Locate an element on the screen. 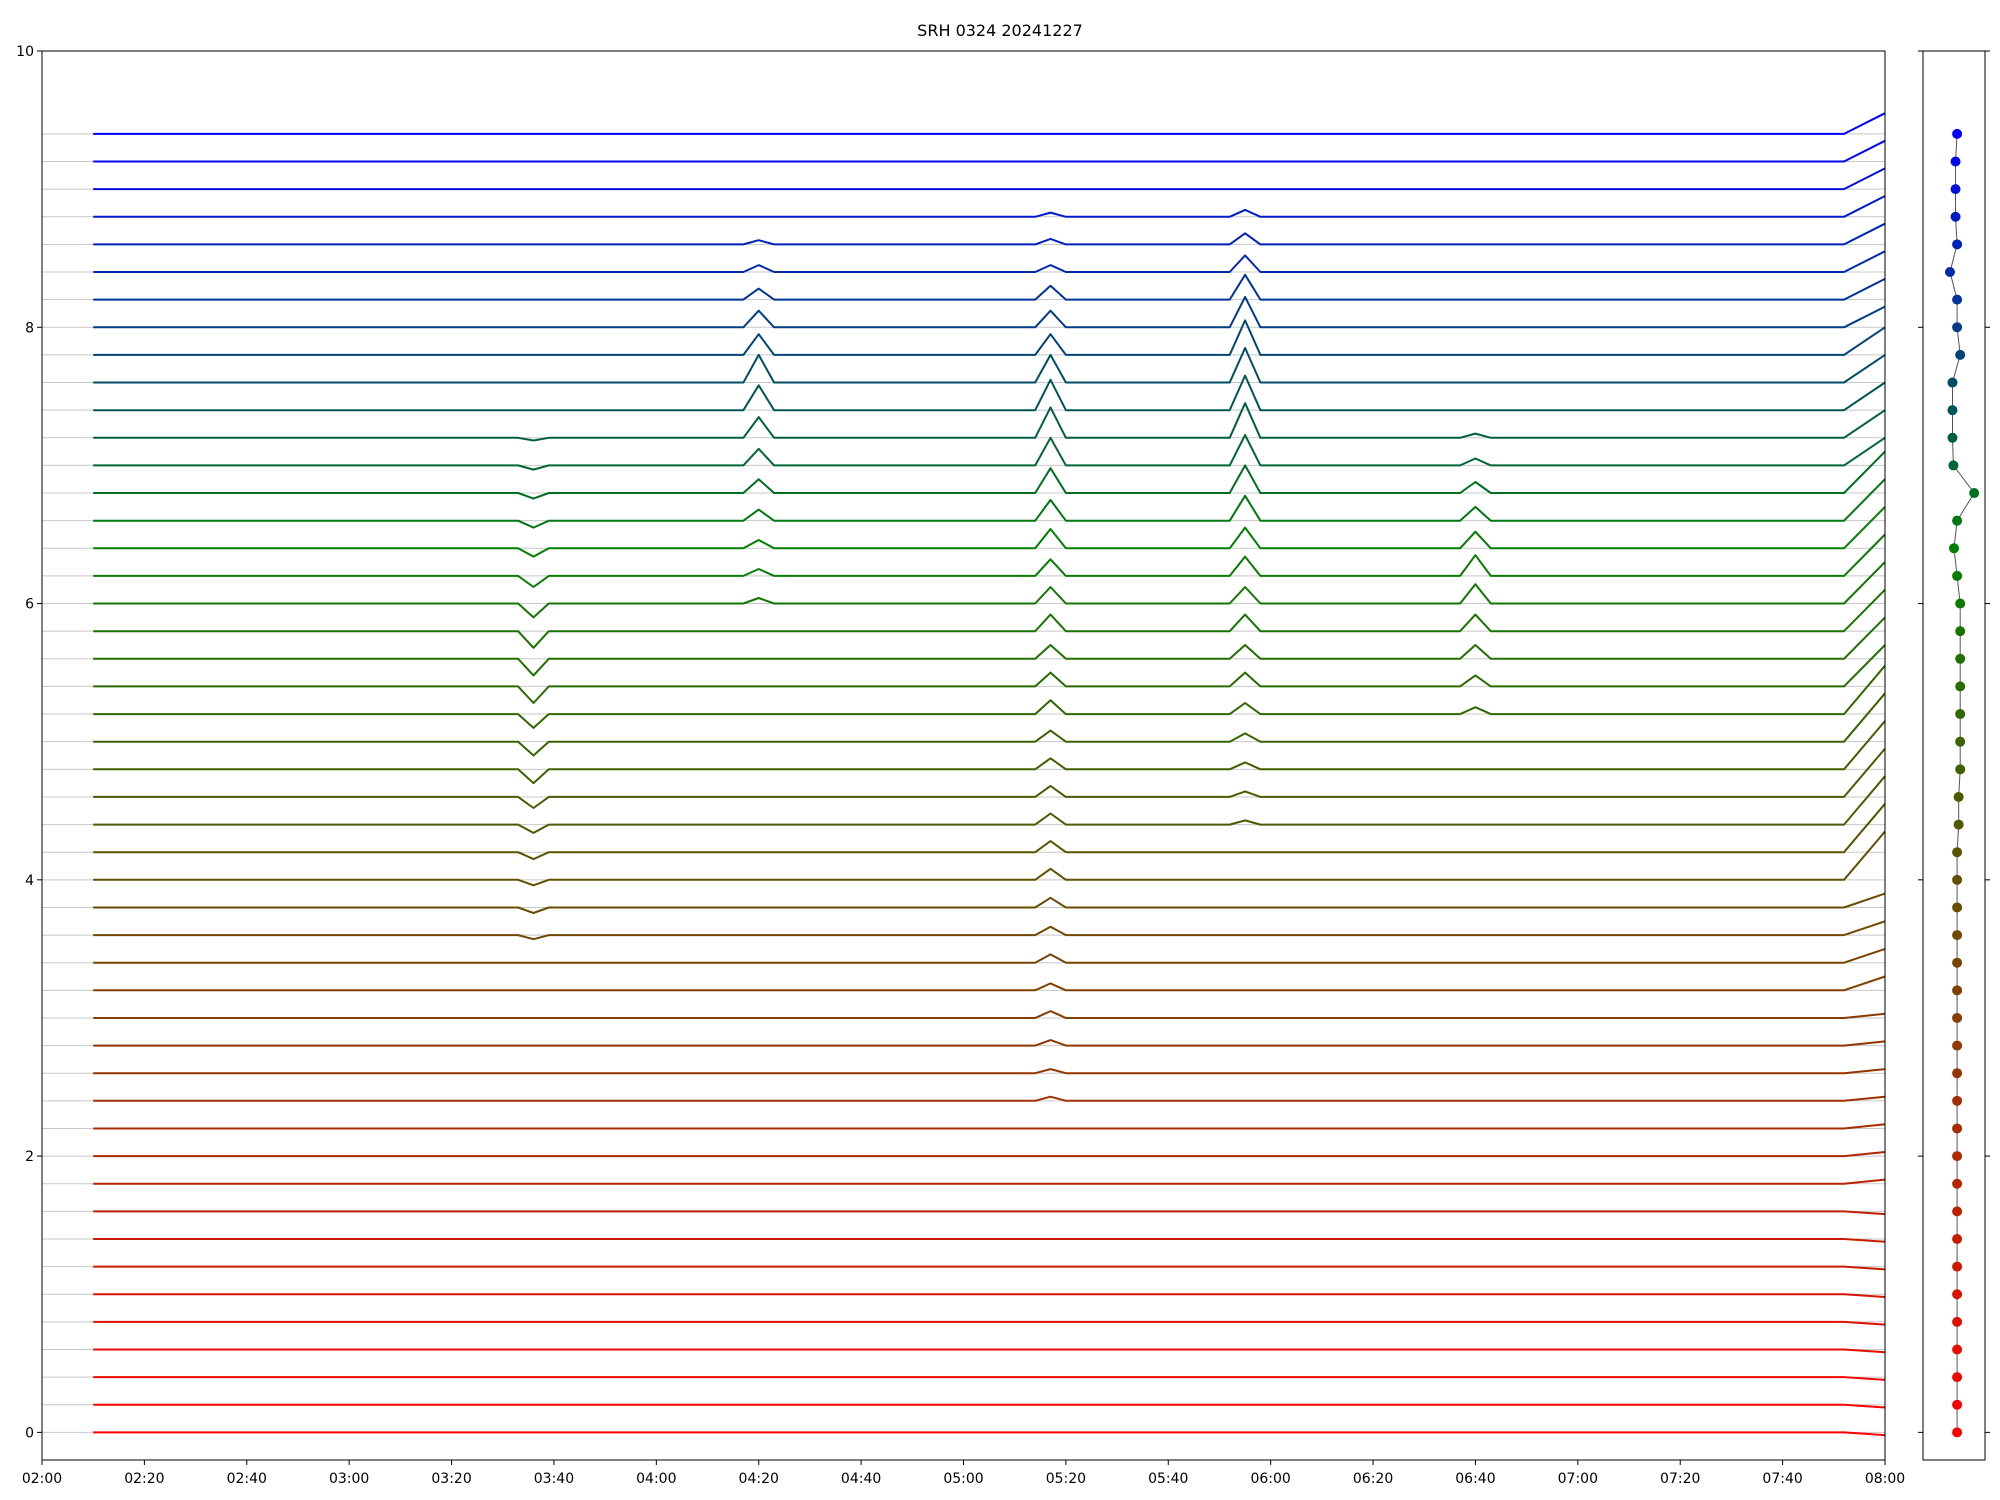 This screenshot has height=1500, width=2000. x-tick-label: 02:00 is located at coordinates (42, 1479).